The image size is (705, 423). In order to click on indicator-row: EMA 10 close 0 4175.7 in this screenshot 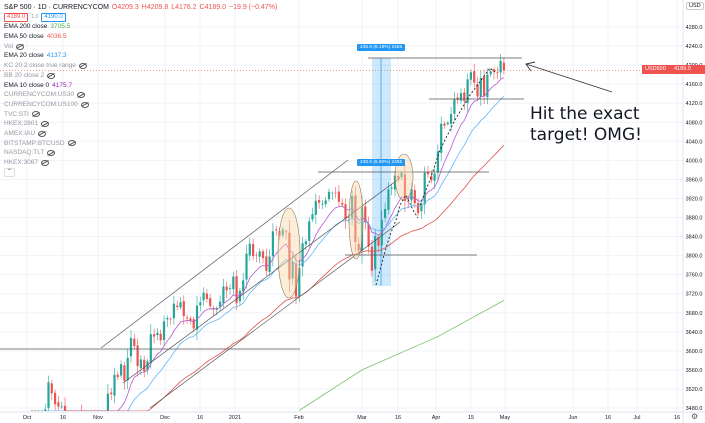, I will do `click(140, 86)`.